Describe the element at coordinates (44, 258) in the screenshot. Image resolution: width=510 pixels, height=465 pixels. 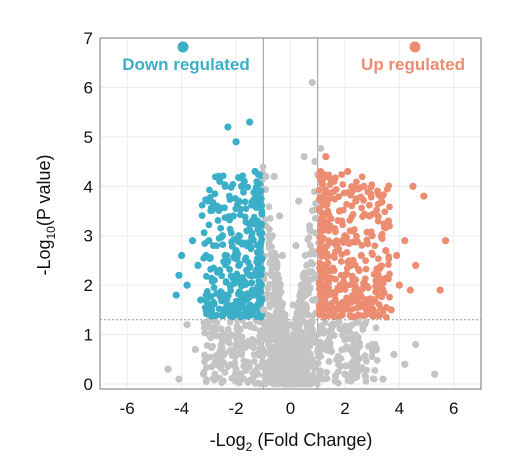
I see `y-axis-title-prefix: -Log` at that location.